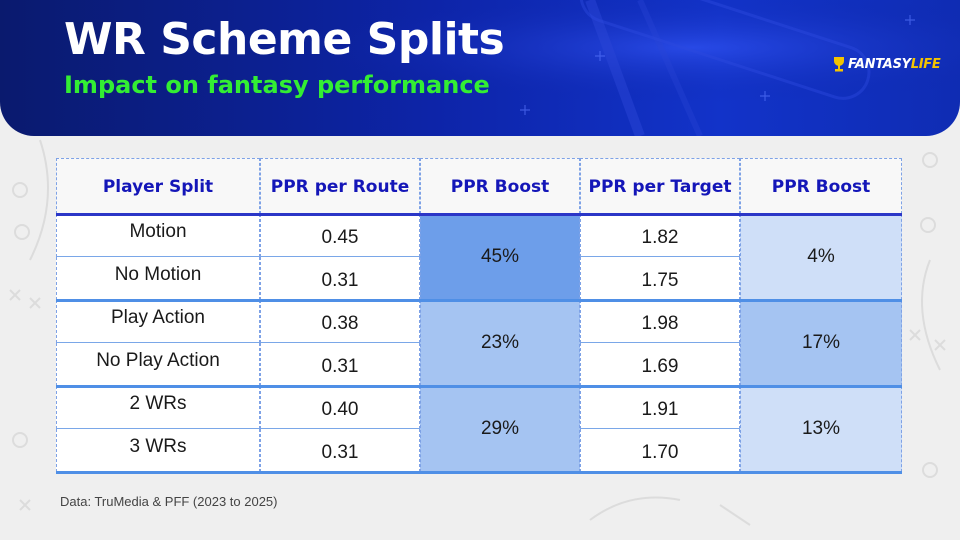 Image resolution: width=960 pixels, height=540 pixels. I want to click on logo-text: FANTASYLIFE, so click(894, 64).